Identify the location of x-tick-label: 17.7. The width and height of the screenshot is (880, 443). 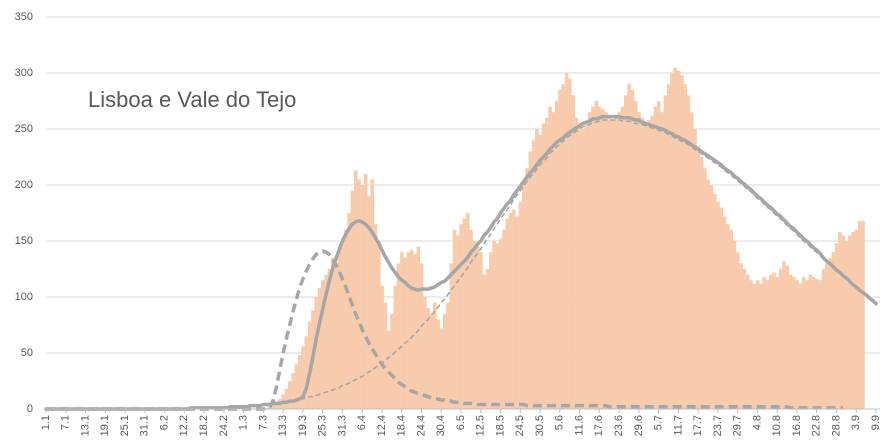
(698, 425).